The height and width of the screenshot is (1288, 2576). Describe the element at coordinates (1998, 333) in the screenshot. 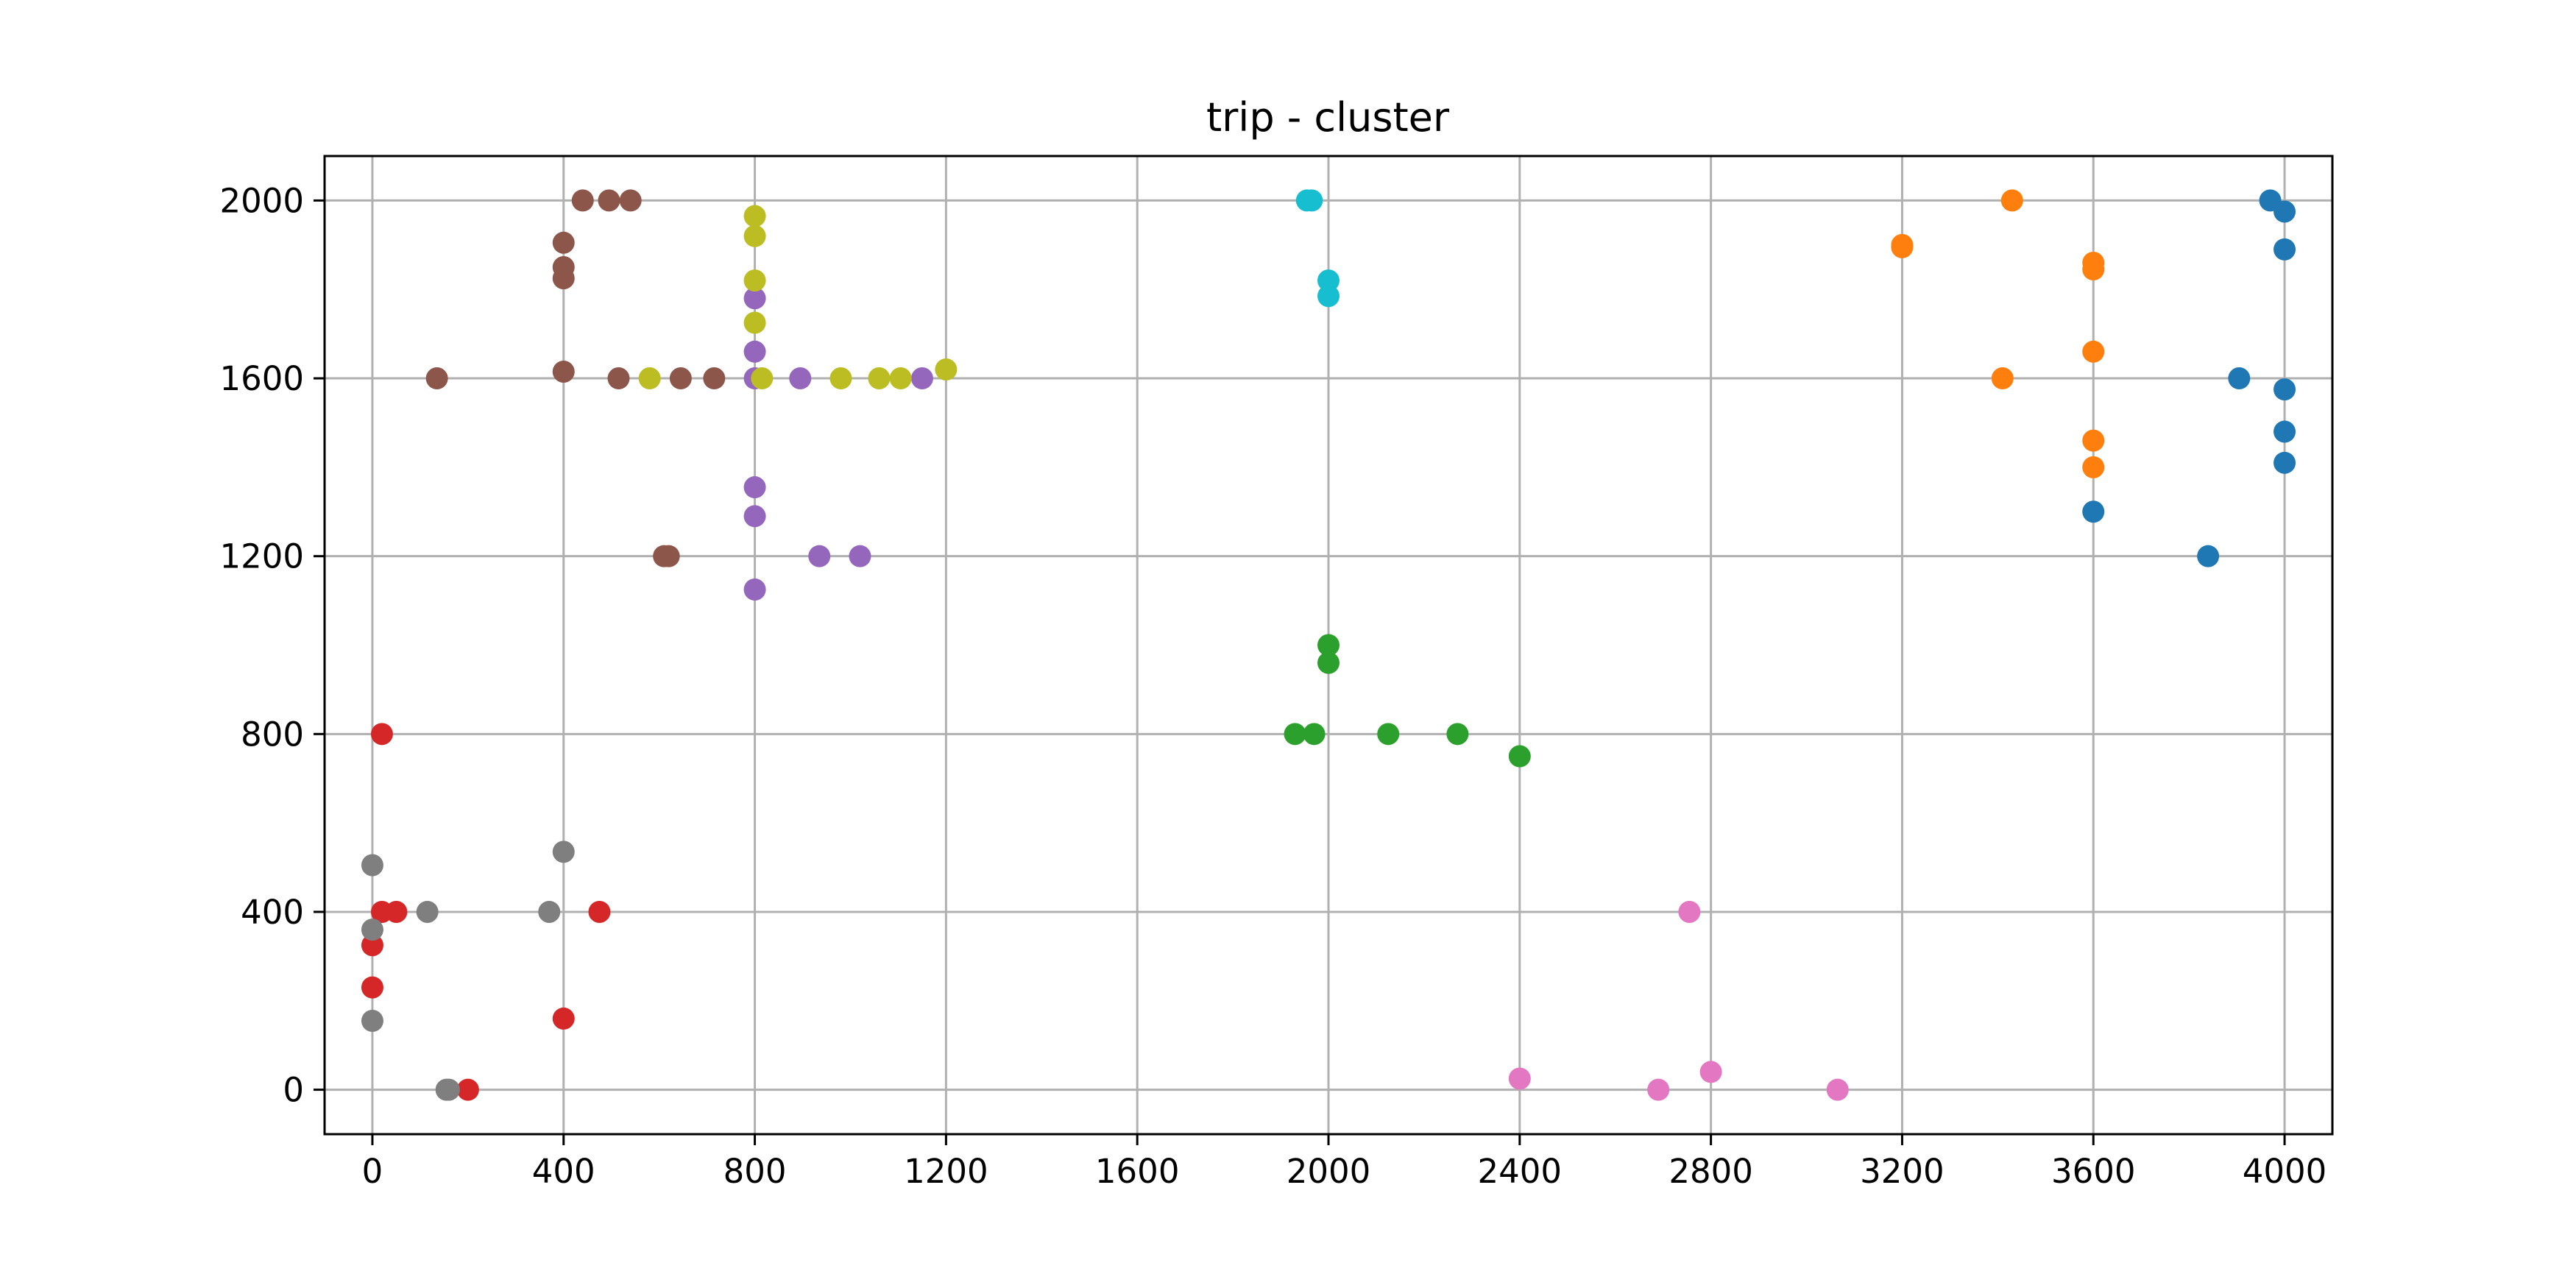

I see `cluster-1-points` at that location.